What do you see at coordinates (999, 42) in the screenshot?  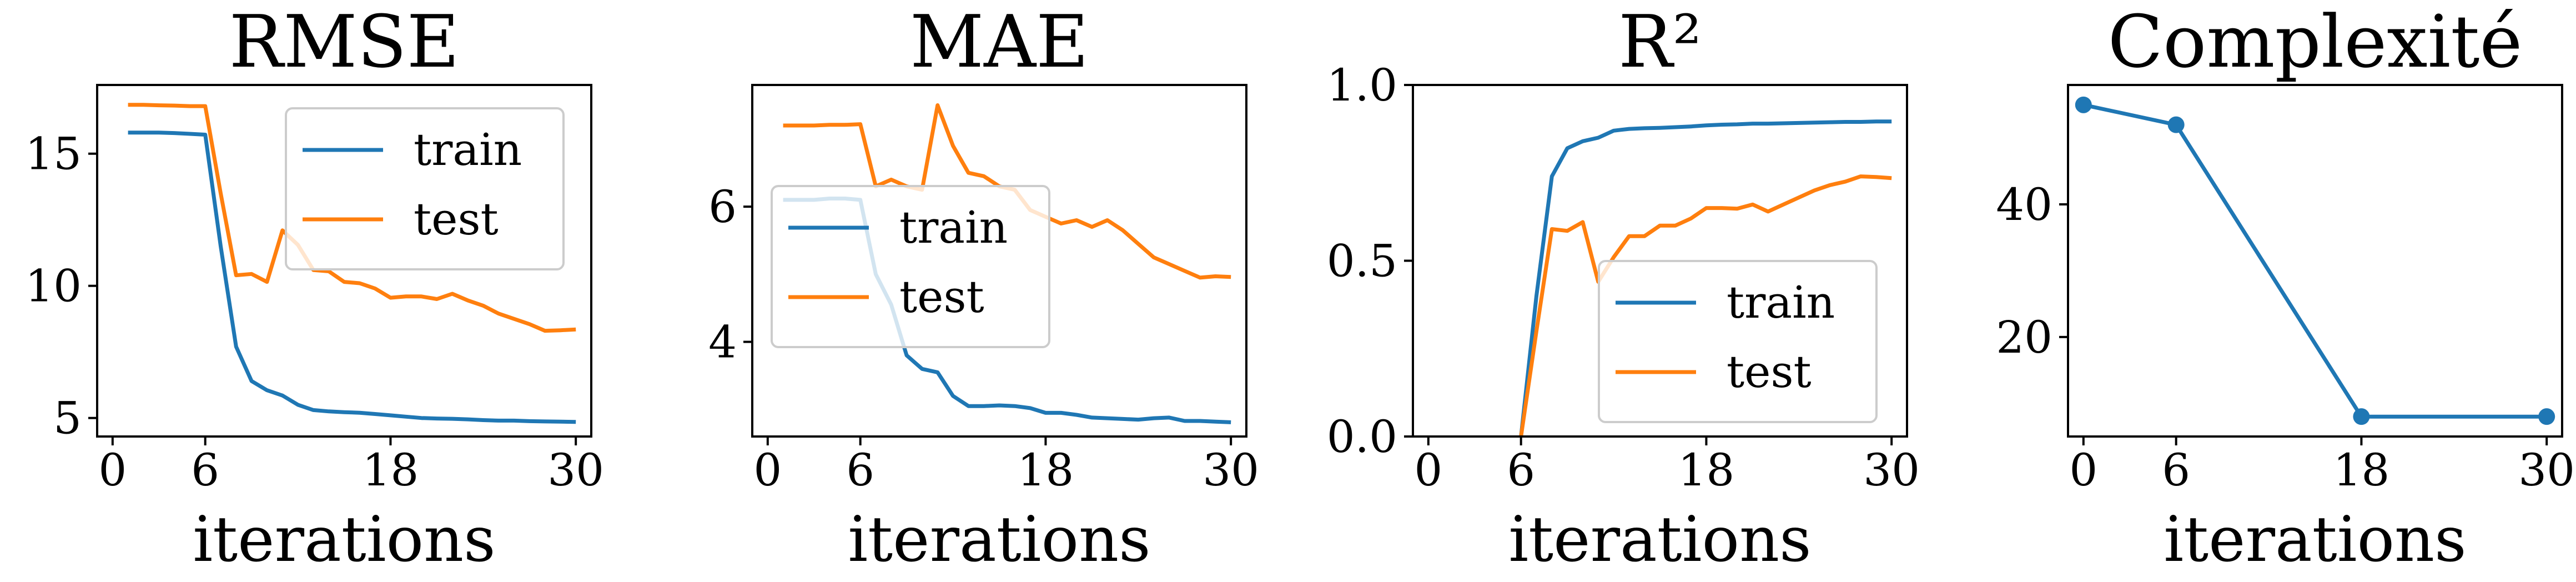 I see `subplot-title: MAE` at bounding box center [999, 42].